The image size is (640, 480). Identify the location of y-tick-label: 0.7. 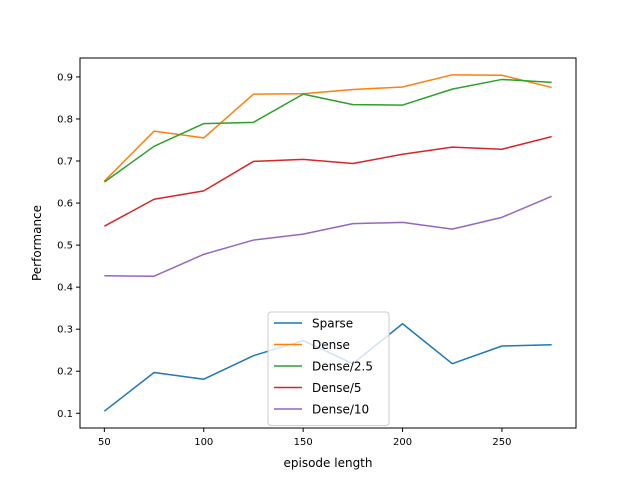
(65, 162).